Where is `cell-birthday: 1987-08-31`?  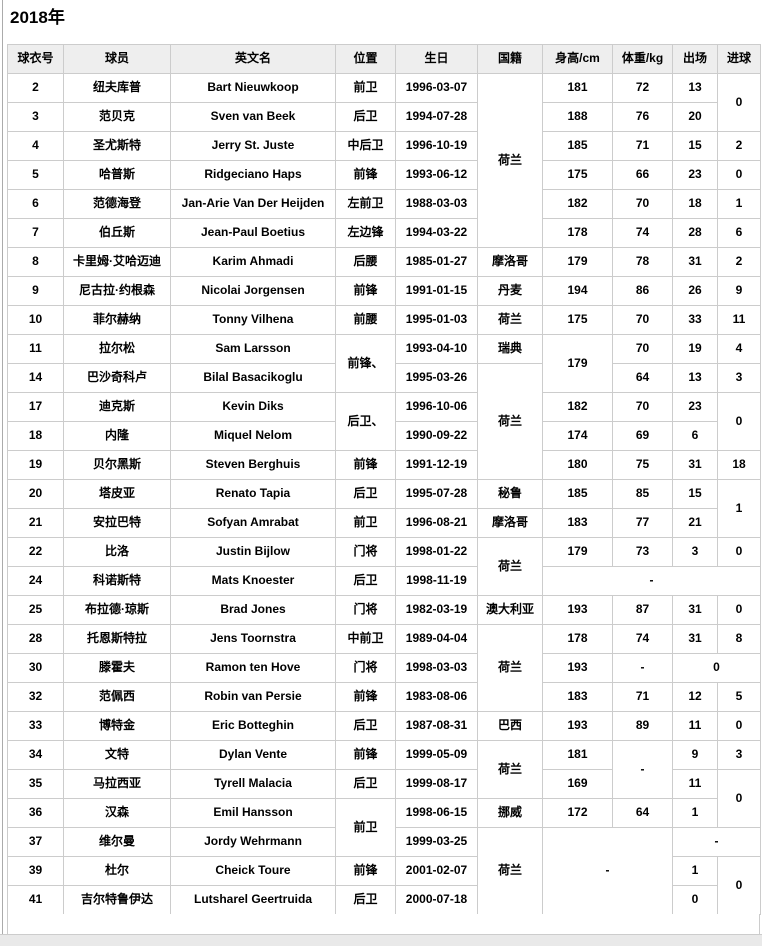
cell-birthday: 1987-08-31 is located at coordinates (436, 726).